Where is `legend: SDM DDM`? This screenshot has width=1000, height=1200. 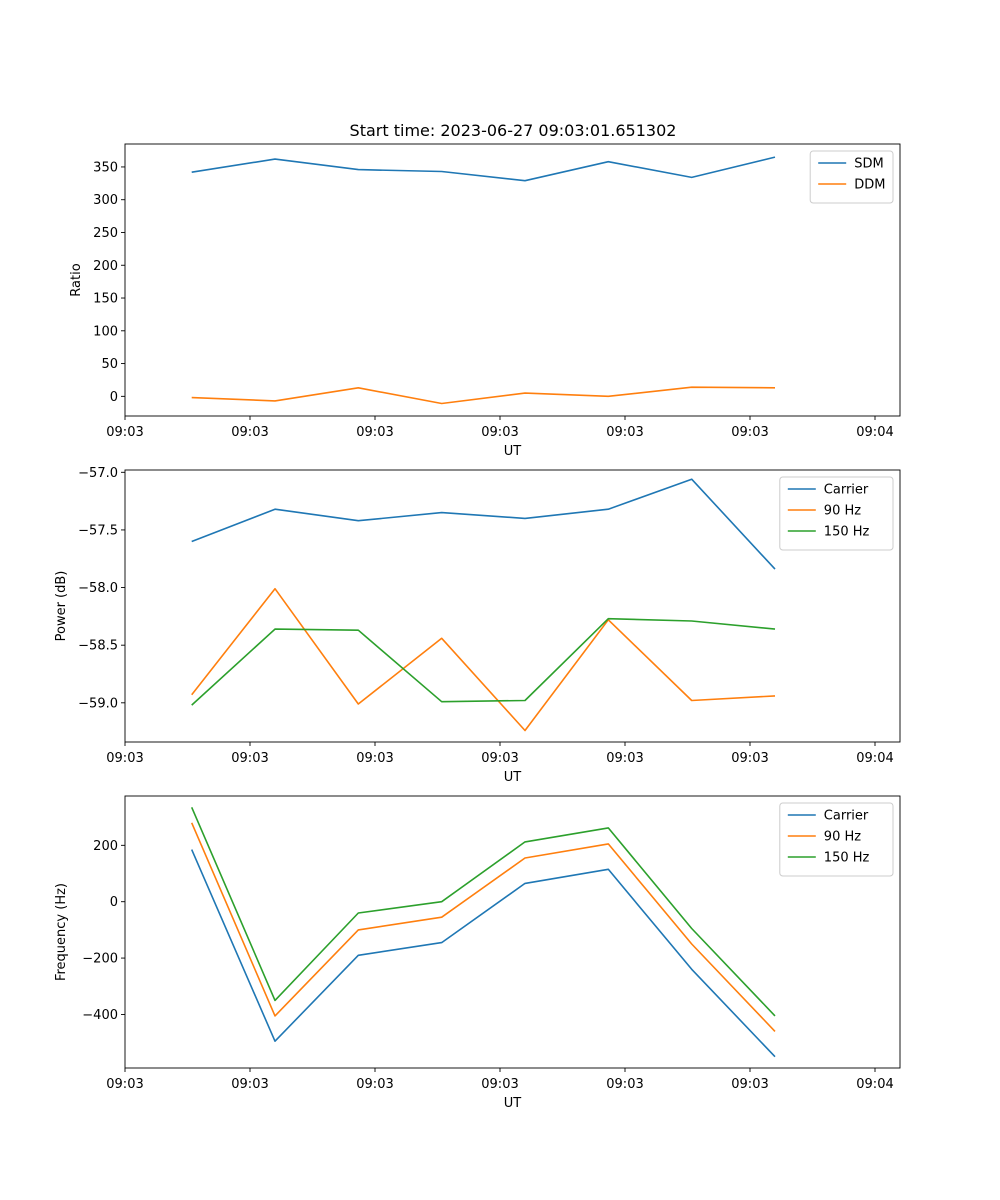 legend: SDM DDM is located at coordinates (851, 177).